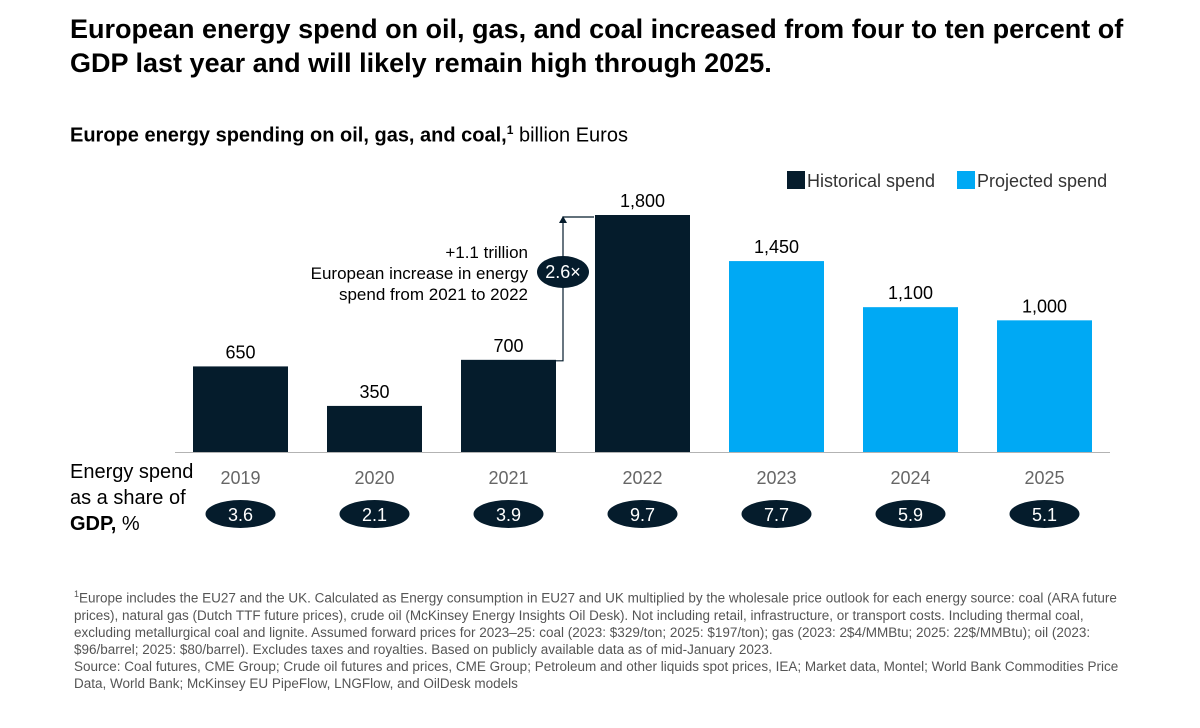 This screenshot has height=728, width=1200. Describe the element at coordinates (508, 346) in the screenshot. I see `bar-value-label: 700` at that location.